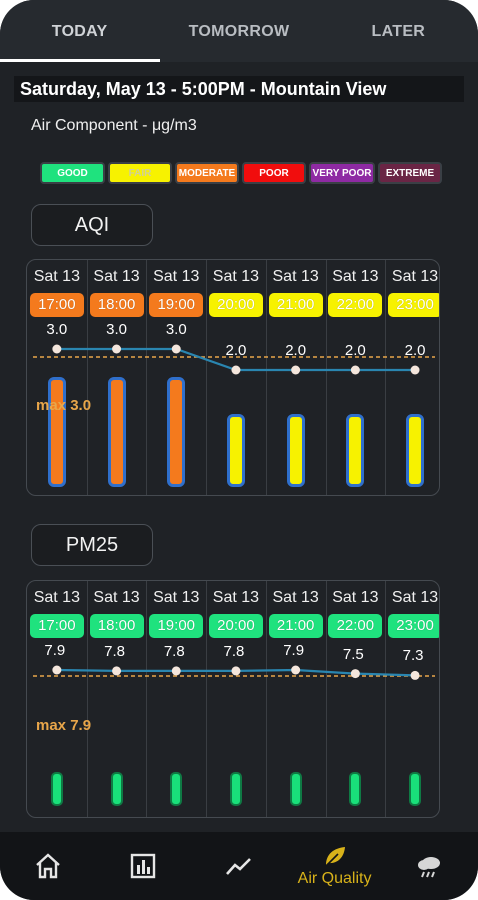  What do you see at coordinates (234, 359) in the screenshot?
I see `trend-chart` at bounding box center [234, 359].